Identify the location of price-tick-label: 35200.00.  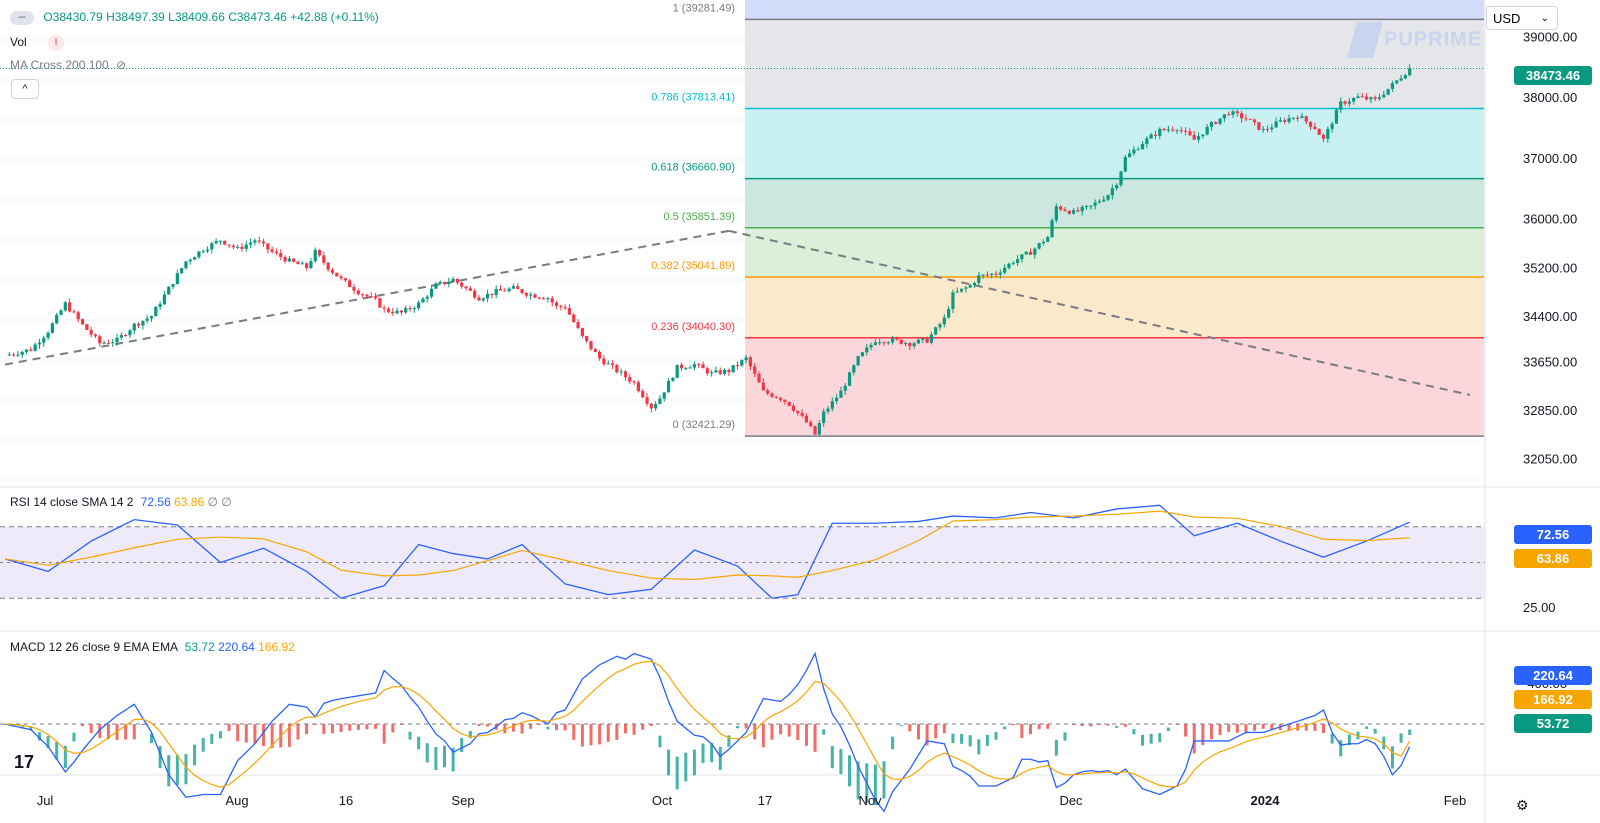
(1550, 267).